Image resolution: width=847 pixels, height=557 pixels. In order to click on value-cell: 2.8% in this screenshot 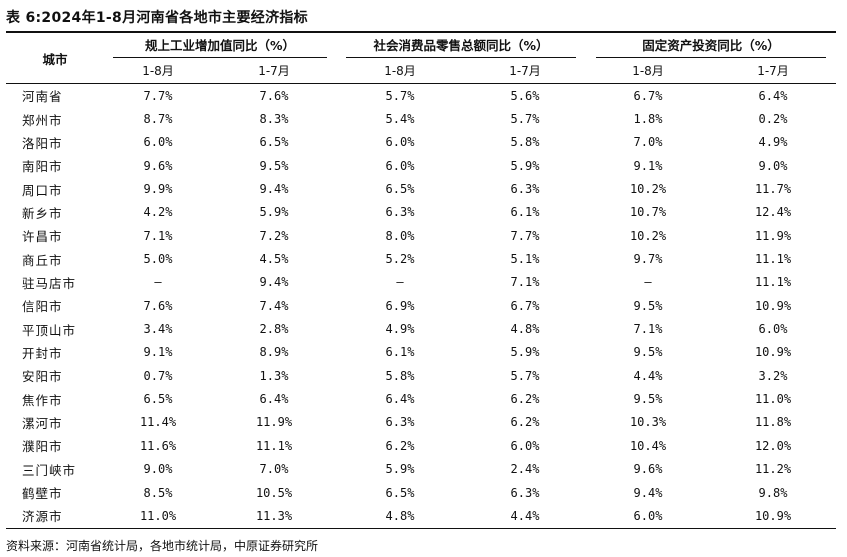, I will do `click(274, 329)`.